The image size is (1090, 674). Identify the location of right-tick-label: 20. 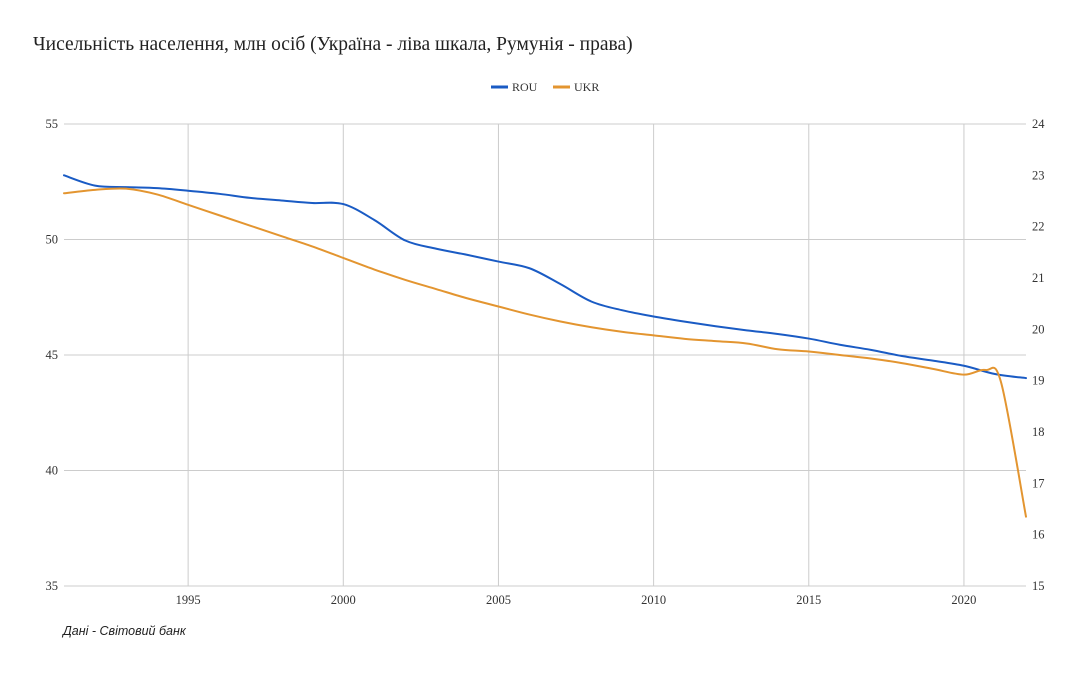
(1038, 329).